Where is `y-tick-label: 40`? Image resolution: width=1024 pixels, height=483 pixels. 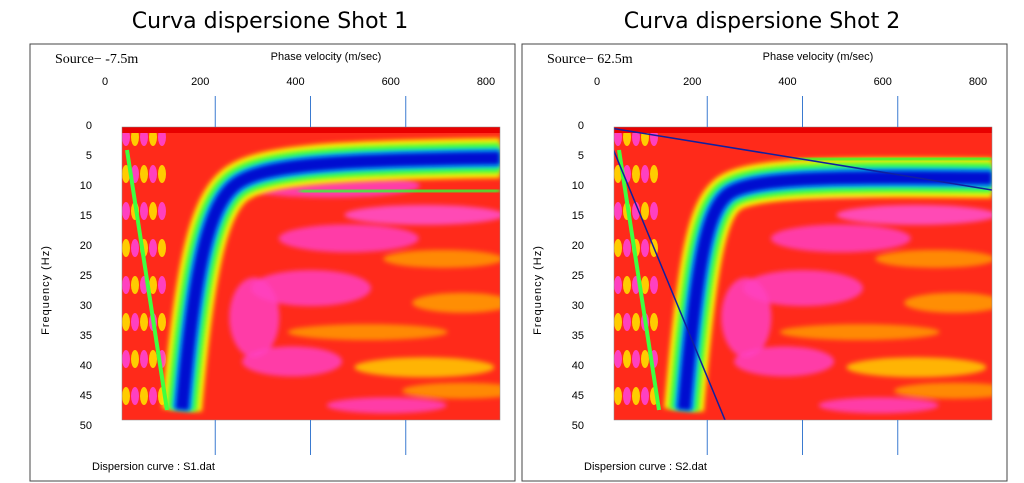 y-tick-label: 40 is located at coordinates (86, 366).